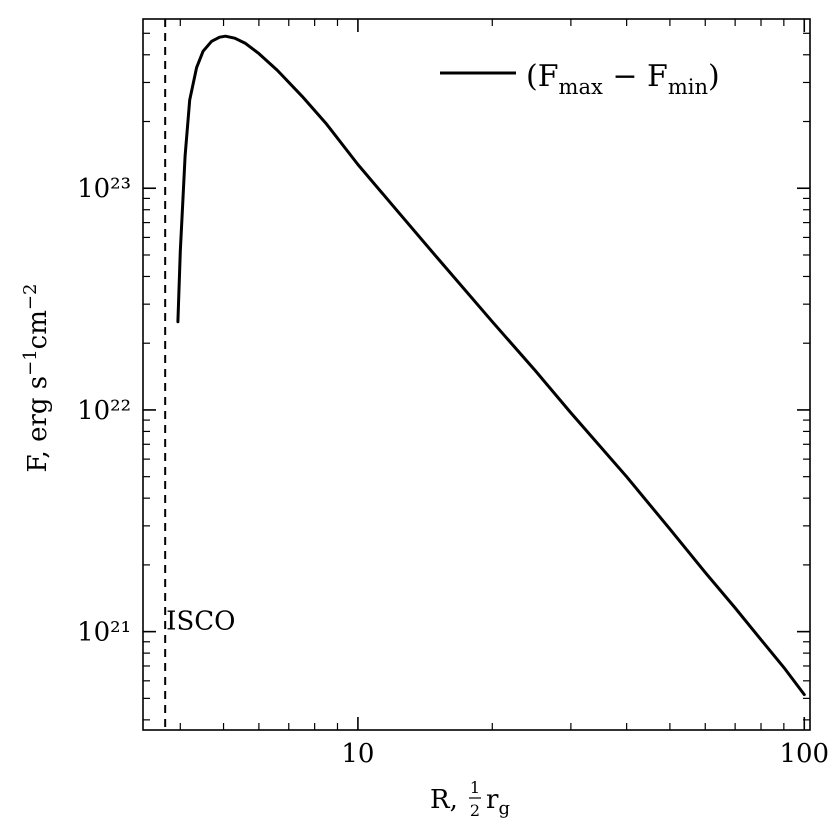 The image size is (830, 830). What do you see at coordinates (444, 800) in the screenshot?
I see `x-axis-label-prefix: R,` at bounding box center [444, 800].